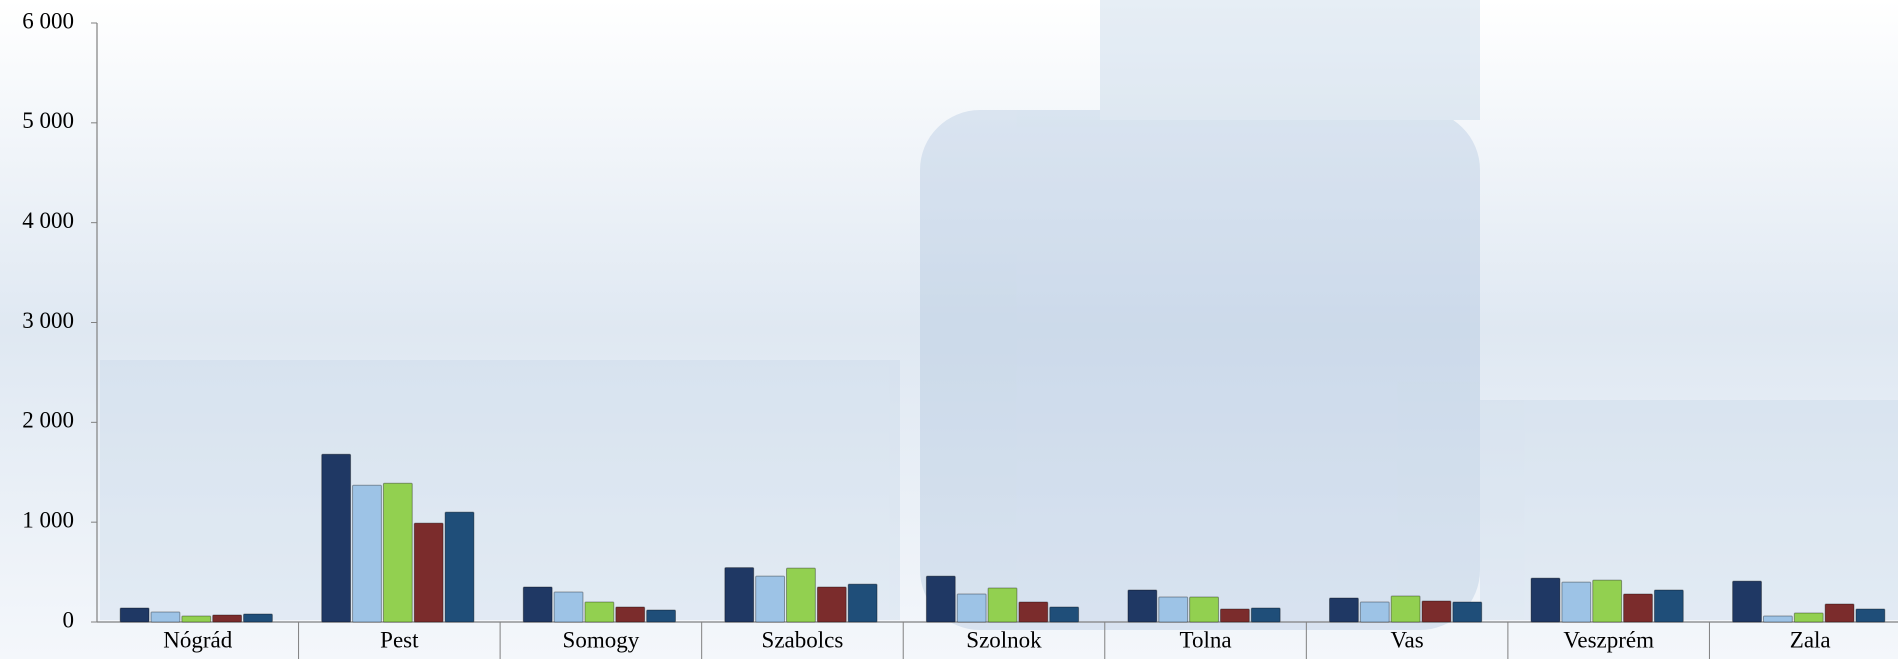 The height and width of the screenshot is (659, 1898). What do you see at coordinates (48, 120) in the screenshot?
I see `y-tick-label: 5 000` at bounding box center [48, 120].